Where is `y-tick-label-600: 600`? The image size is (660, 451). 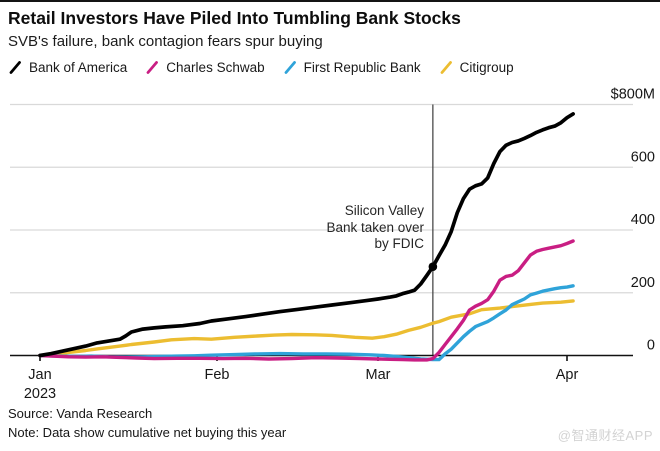 y-tick-label-600: 600 is located at coordinates (643, 157).